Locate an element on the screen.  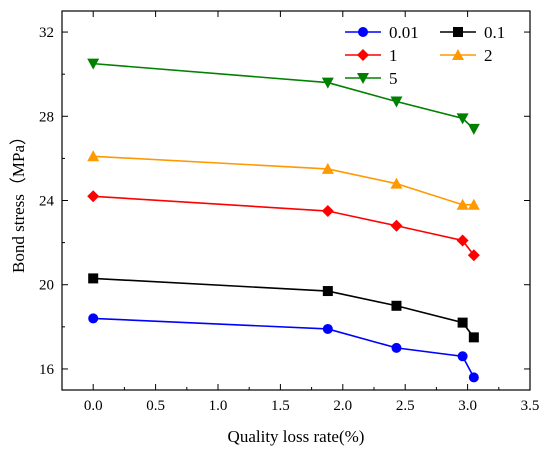
legend-label: 2 is located at coordinates (488, 55).